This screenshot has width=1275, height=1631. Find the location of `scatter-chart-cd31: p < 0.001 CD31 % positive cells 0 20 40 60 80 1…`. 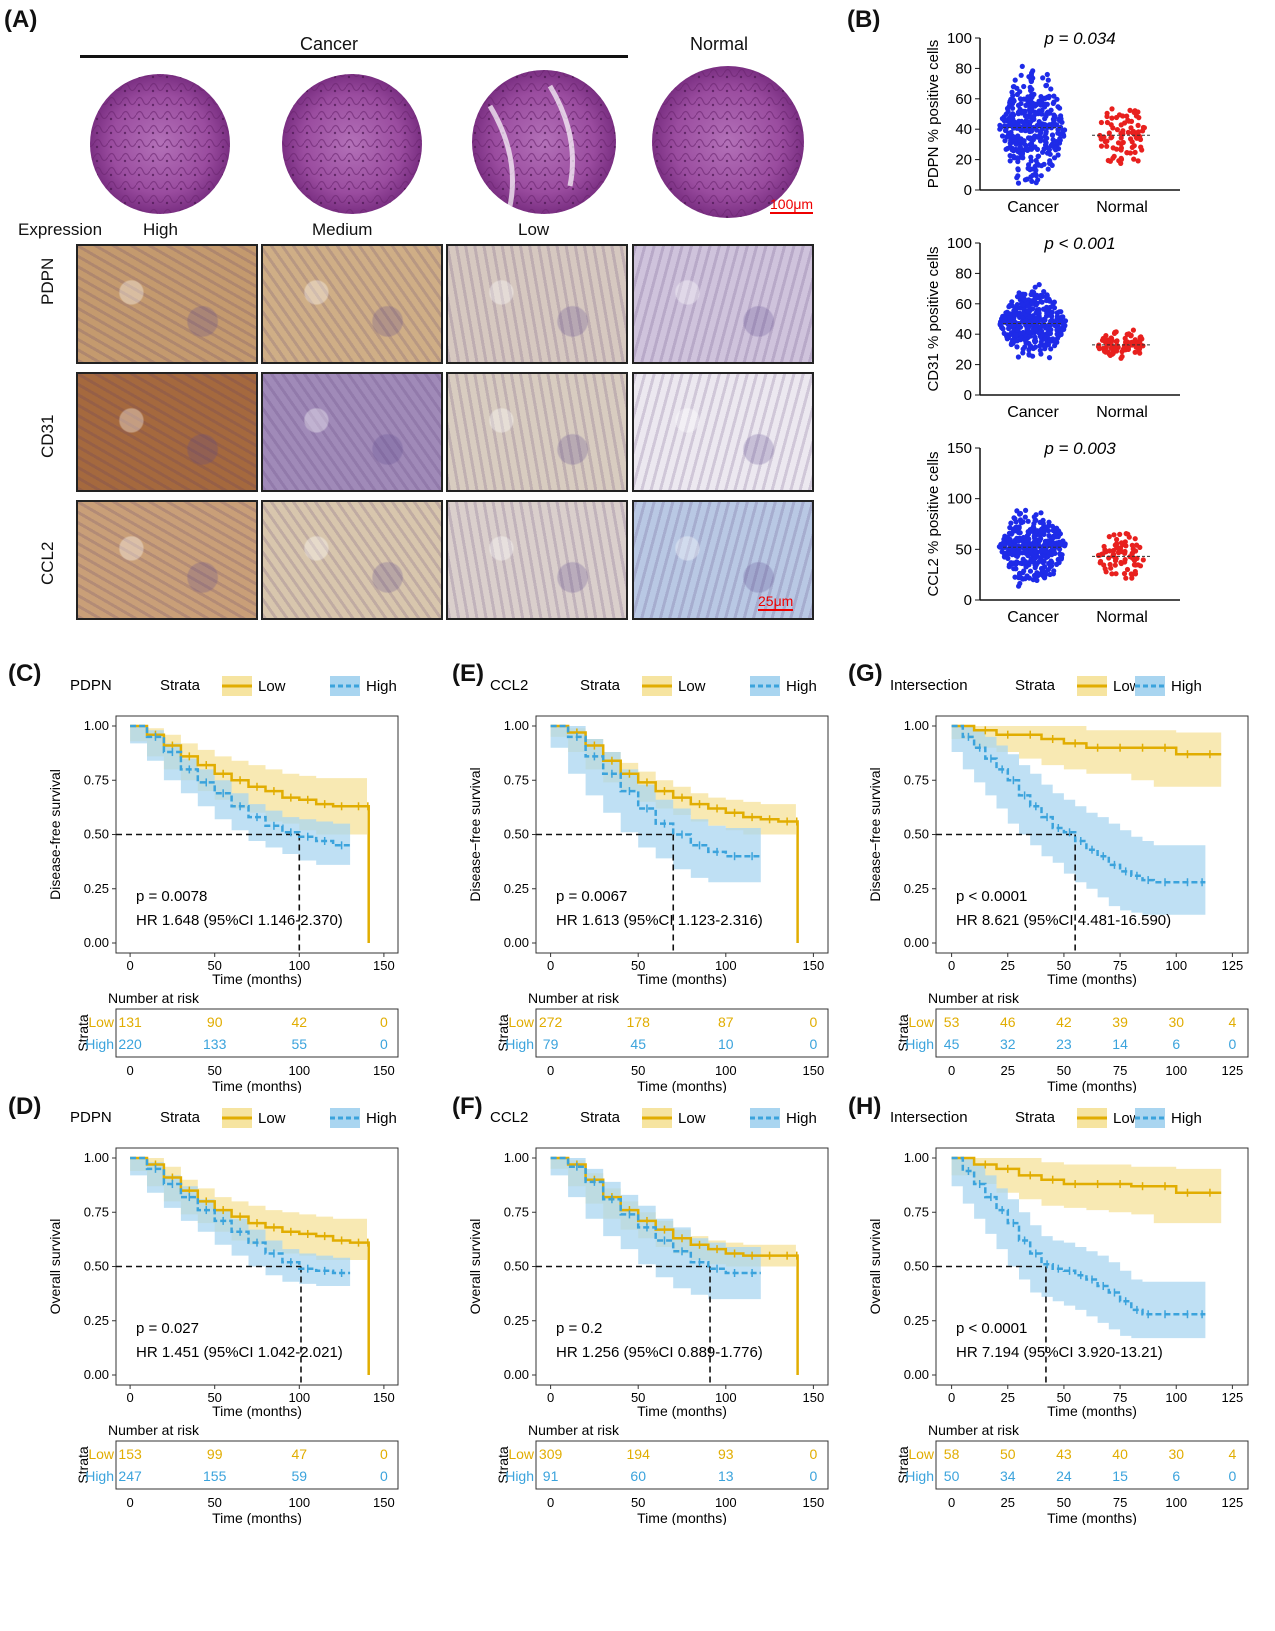

scatter-chart-cd31: p < 0.001 CD31 % positive cells 0 20 40 60 80 1… is located at coordinates (1052, 327).